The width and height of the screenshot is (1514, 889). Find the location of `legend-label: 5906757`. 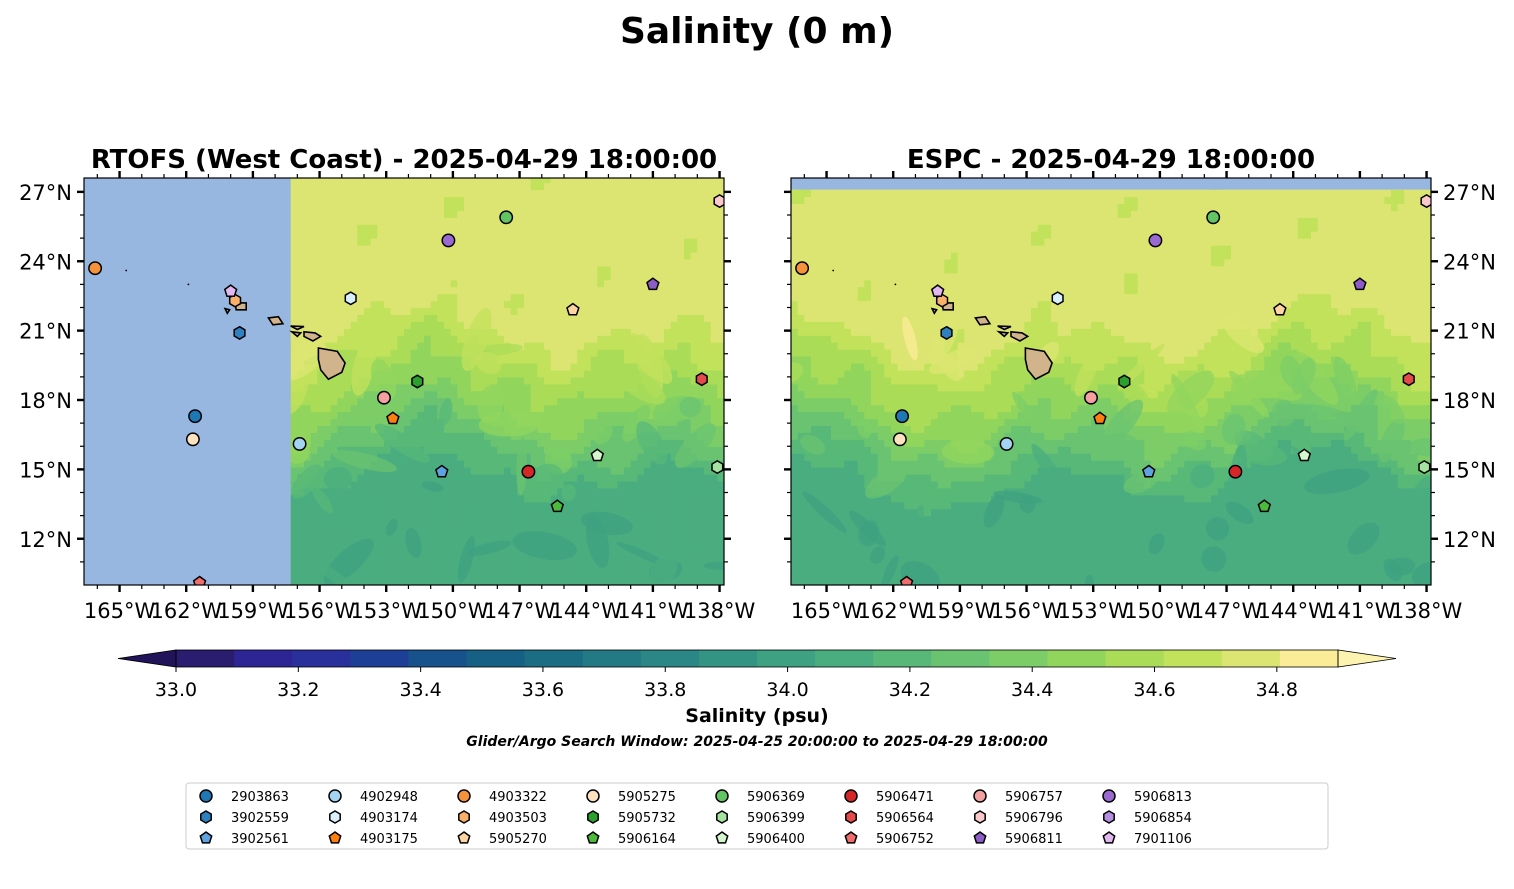

legend-label: 5906757 is located at coordinates (1034, 797).